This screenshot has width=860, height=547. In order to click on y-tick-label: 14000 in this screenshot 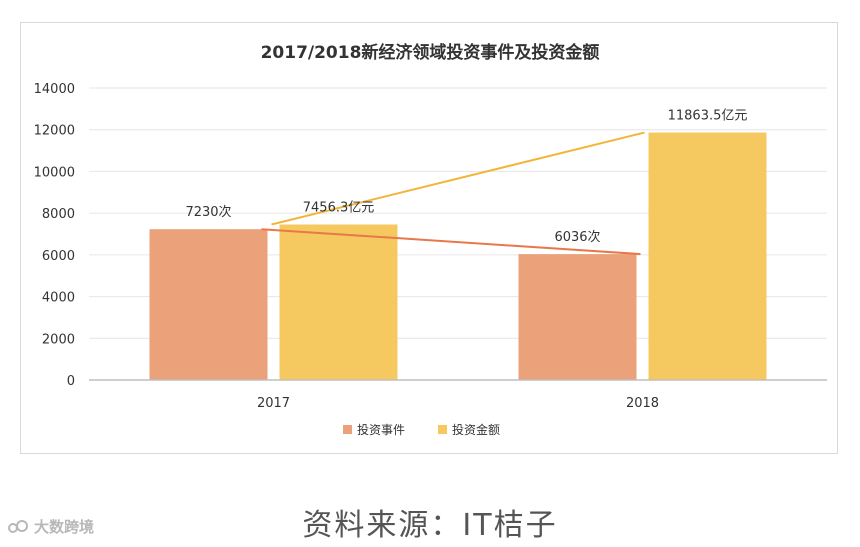, I will do `click(54, 89)`.